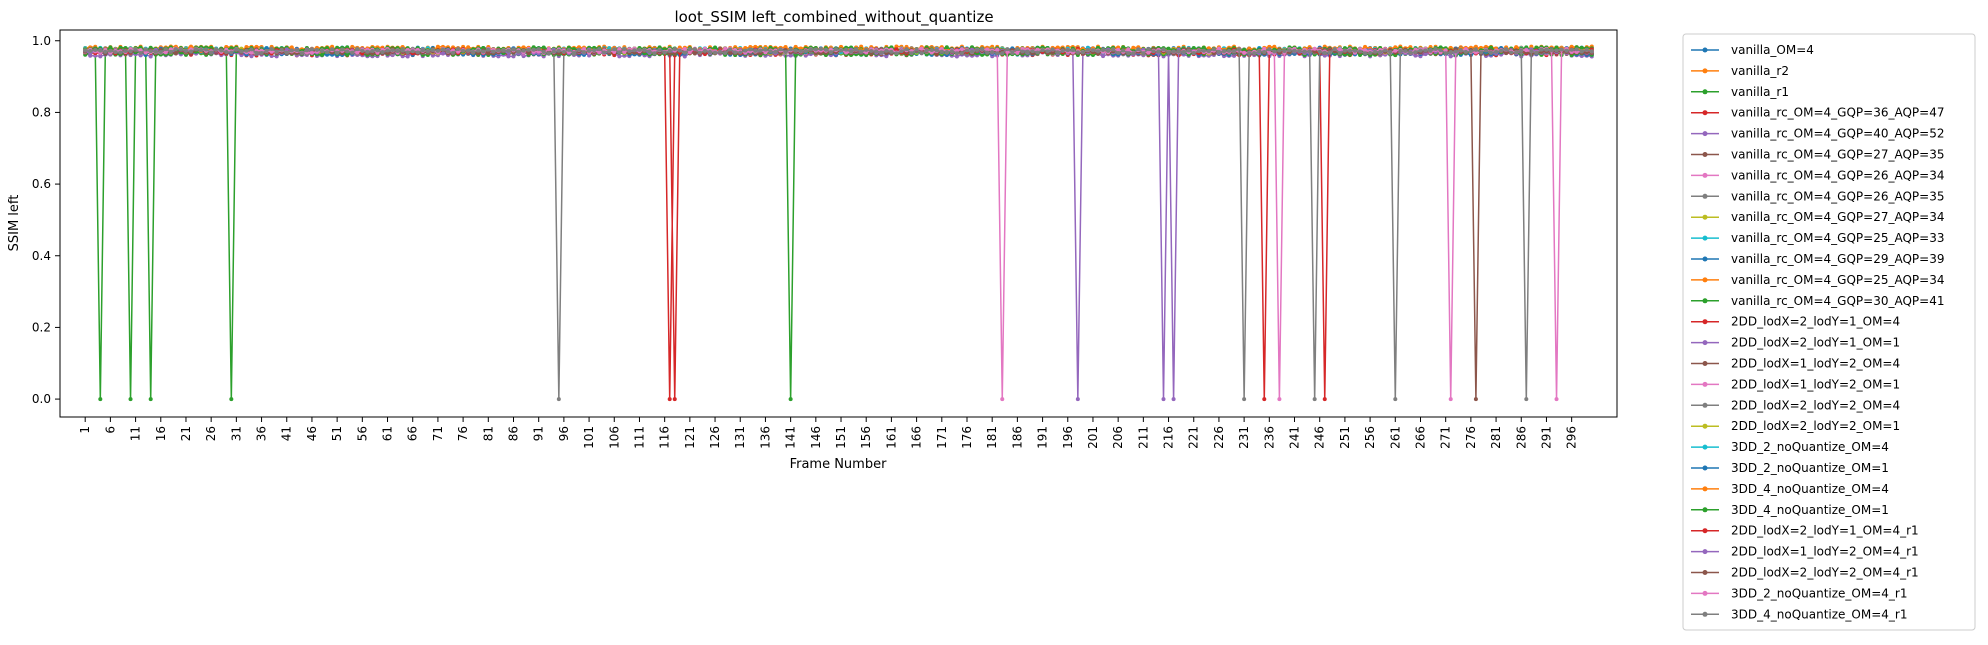  What do you see at coordinates (833, 17) in the screenshot?
I see `chart-title: loot_SSIM left_combined_without_quantize` at bounding box center [833, 17].